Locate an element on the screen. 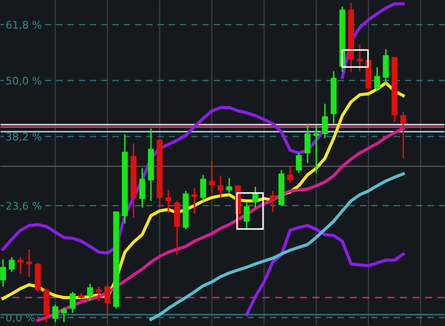 This screenshot has height=326, width=445. y-tick-label: 61,8 % is located at coordinates (24, 25).